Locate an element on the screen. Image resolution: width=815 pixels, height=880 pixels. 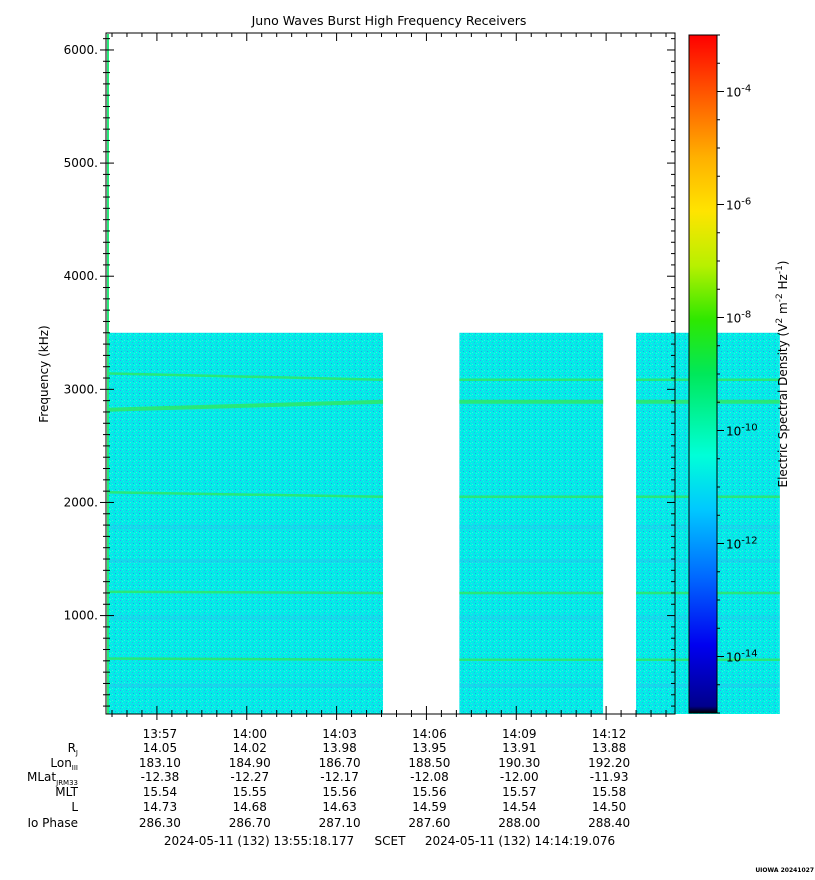
ephem-time-3: 14:06 is located at coordinates (429, 734).